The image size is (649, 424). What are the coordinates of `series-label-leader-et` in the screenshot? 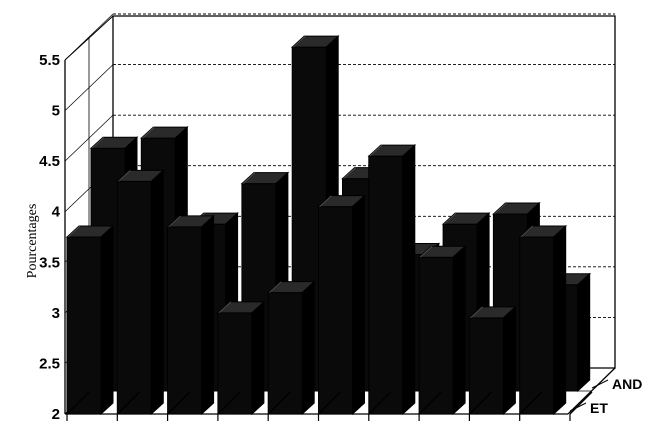 It's located at (578, 407).